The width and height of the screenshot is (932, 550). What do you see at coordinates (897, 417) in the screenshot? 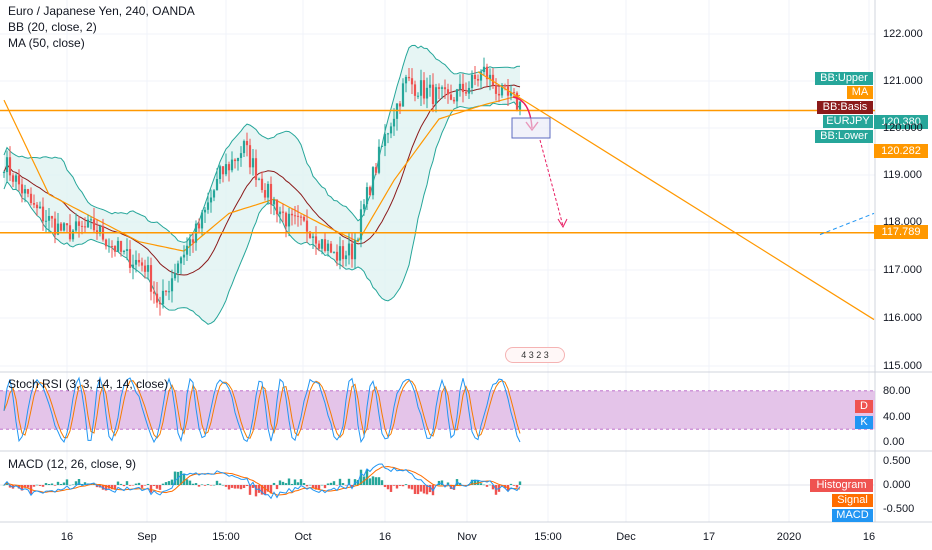
I see `stoch-y-tick-40: 40.00` at bounding box center [897, 417].